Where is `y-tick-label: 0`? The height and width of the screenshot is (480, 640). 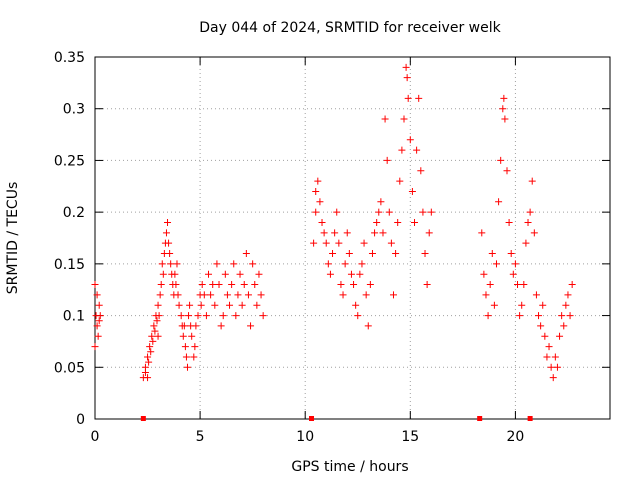
y-tick-label: 0 is located at coordinates (80, 420).